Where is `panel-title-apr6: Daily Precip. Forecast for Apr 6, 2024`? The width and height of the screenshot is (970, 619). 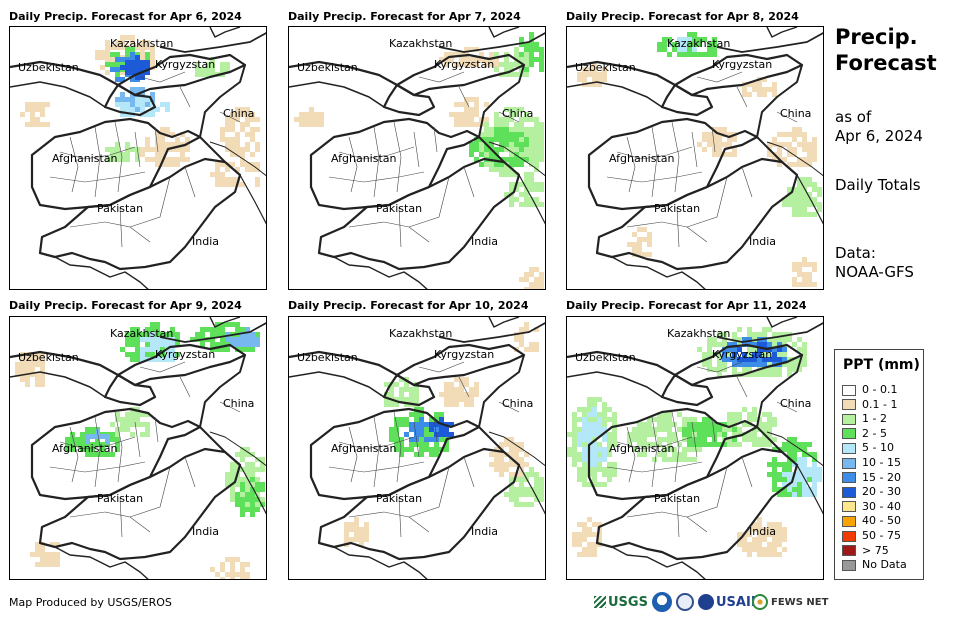
panel-title-apr6: Daily Precip. Forecast for Apr 6, 2024 is located at coordinates (125, 16).